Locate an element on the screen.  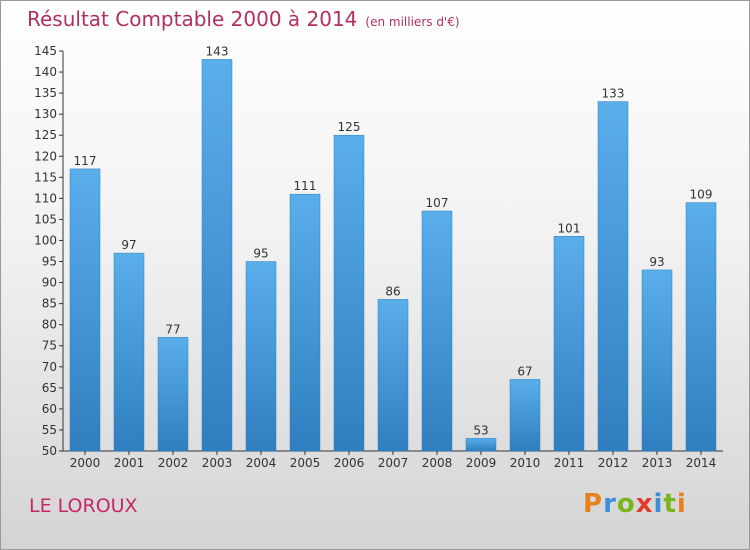
y-tick-label: 55 is located at coordinates (49, 430).